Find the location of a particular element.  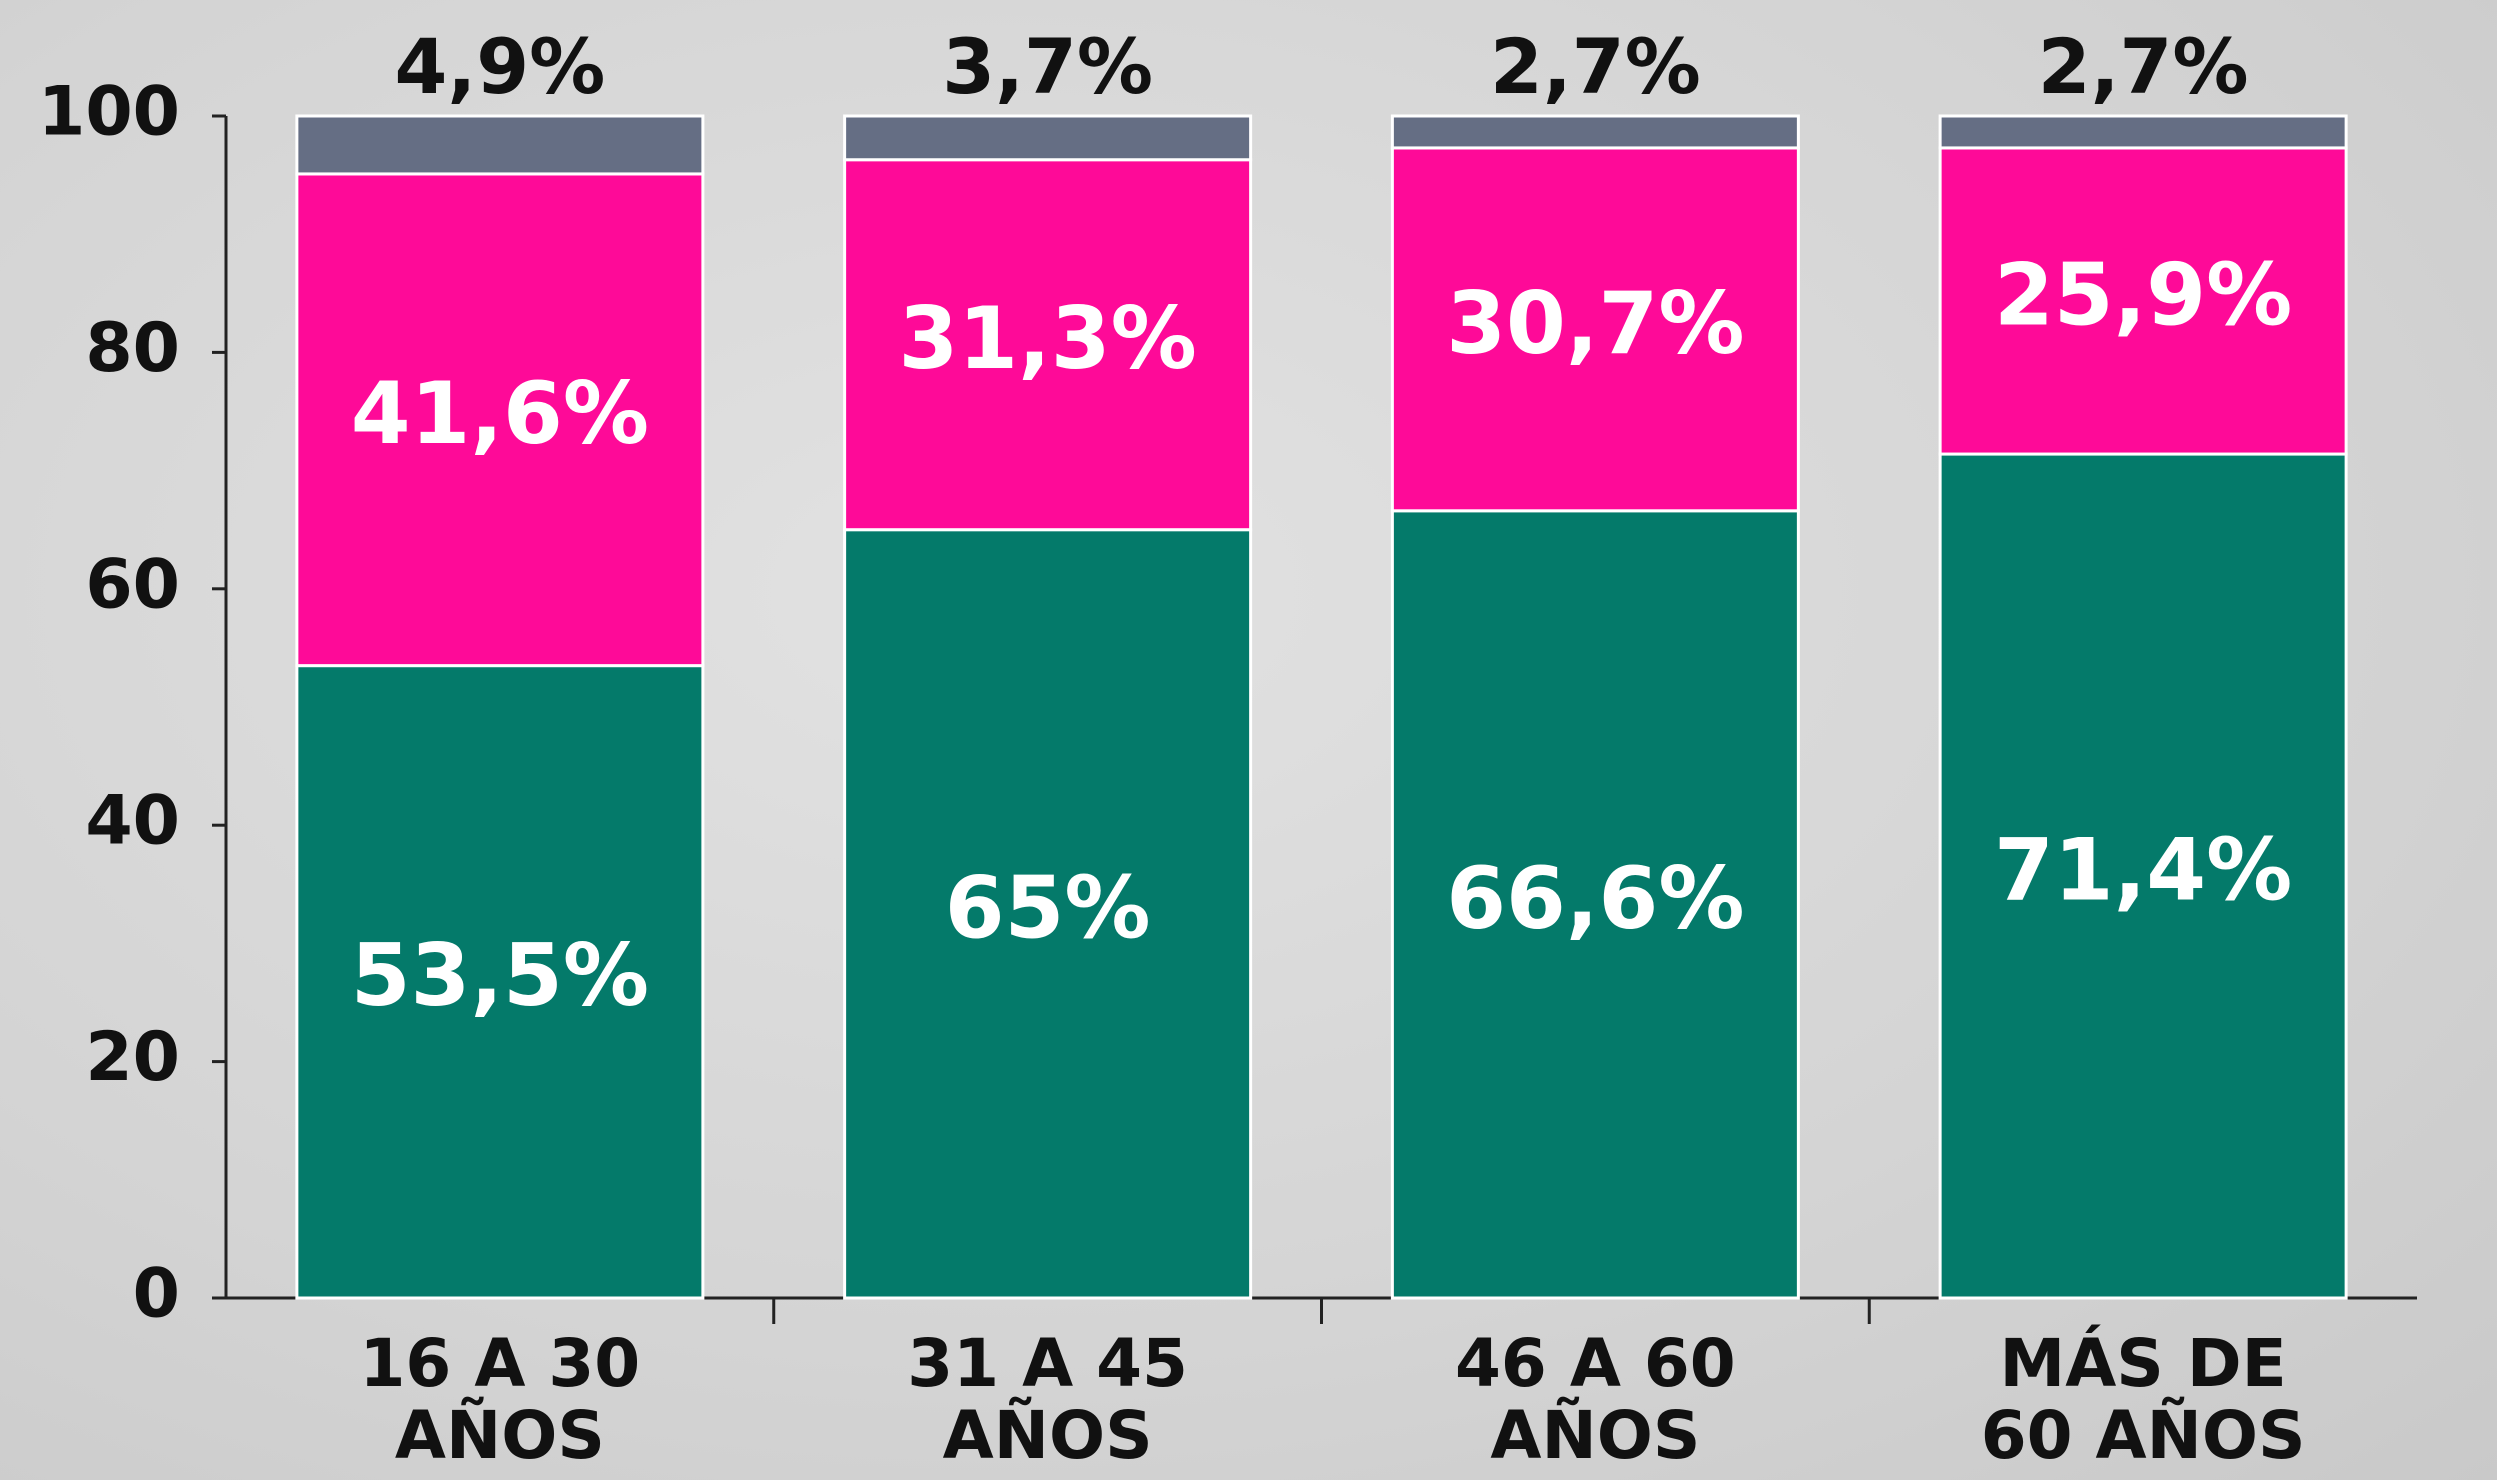

y-tick-label: 40 is located at coordinates (132, 821).